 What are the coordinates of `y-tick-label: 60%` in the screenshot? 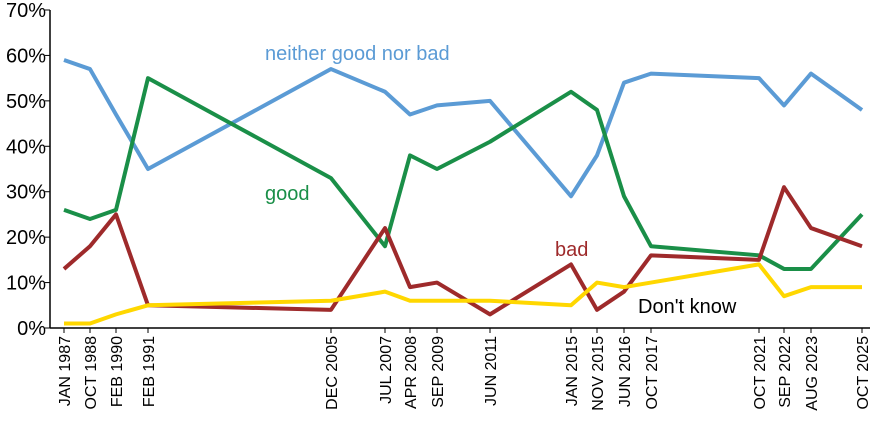 It's located at (26, 56).